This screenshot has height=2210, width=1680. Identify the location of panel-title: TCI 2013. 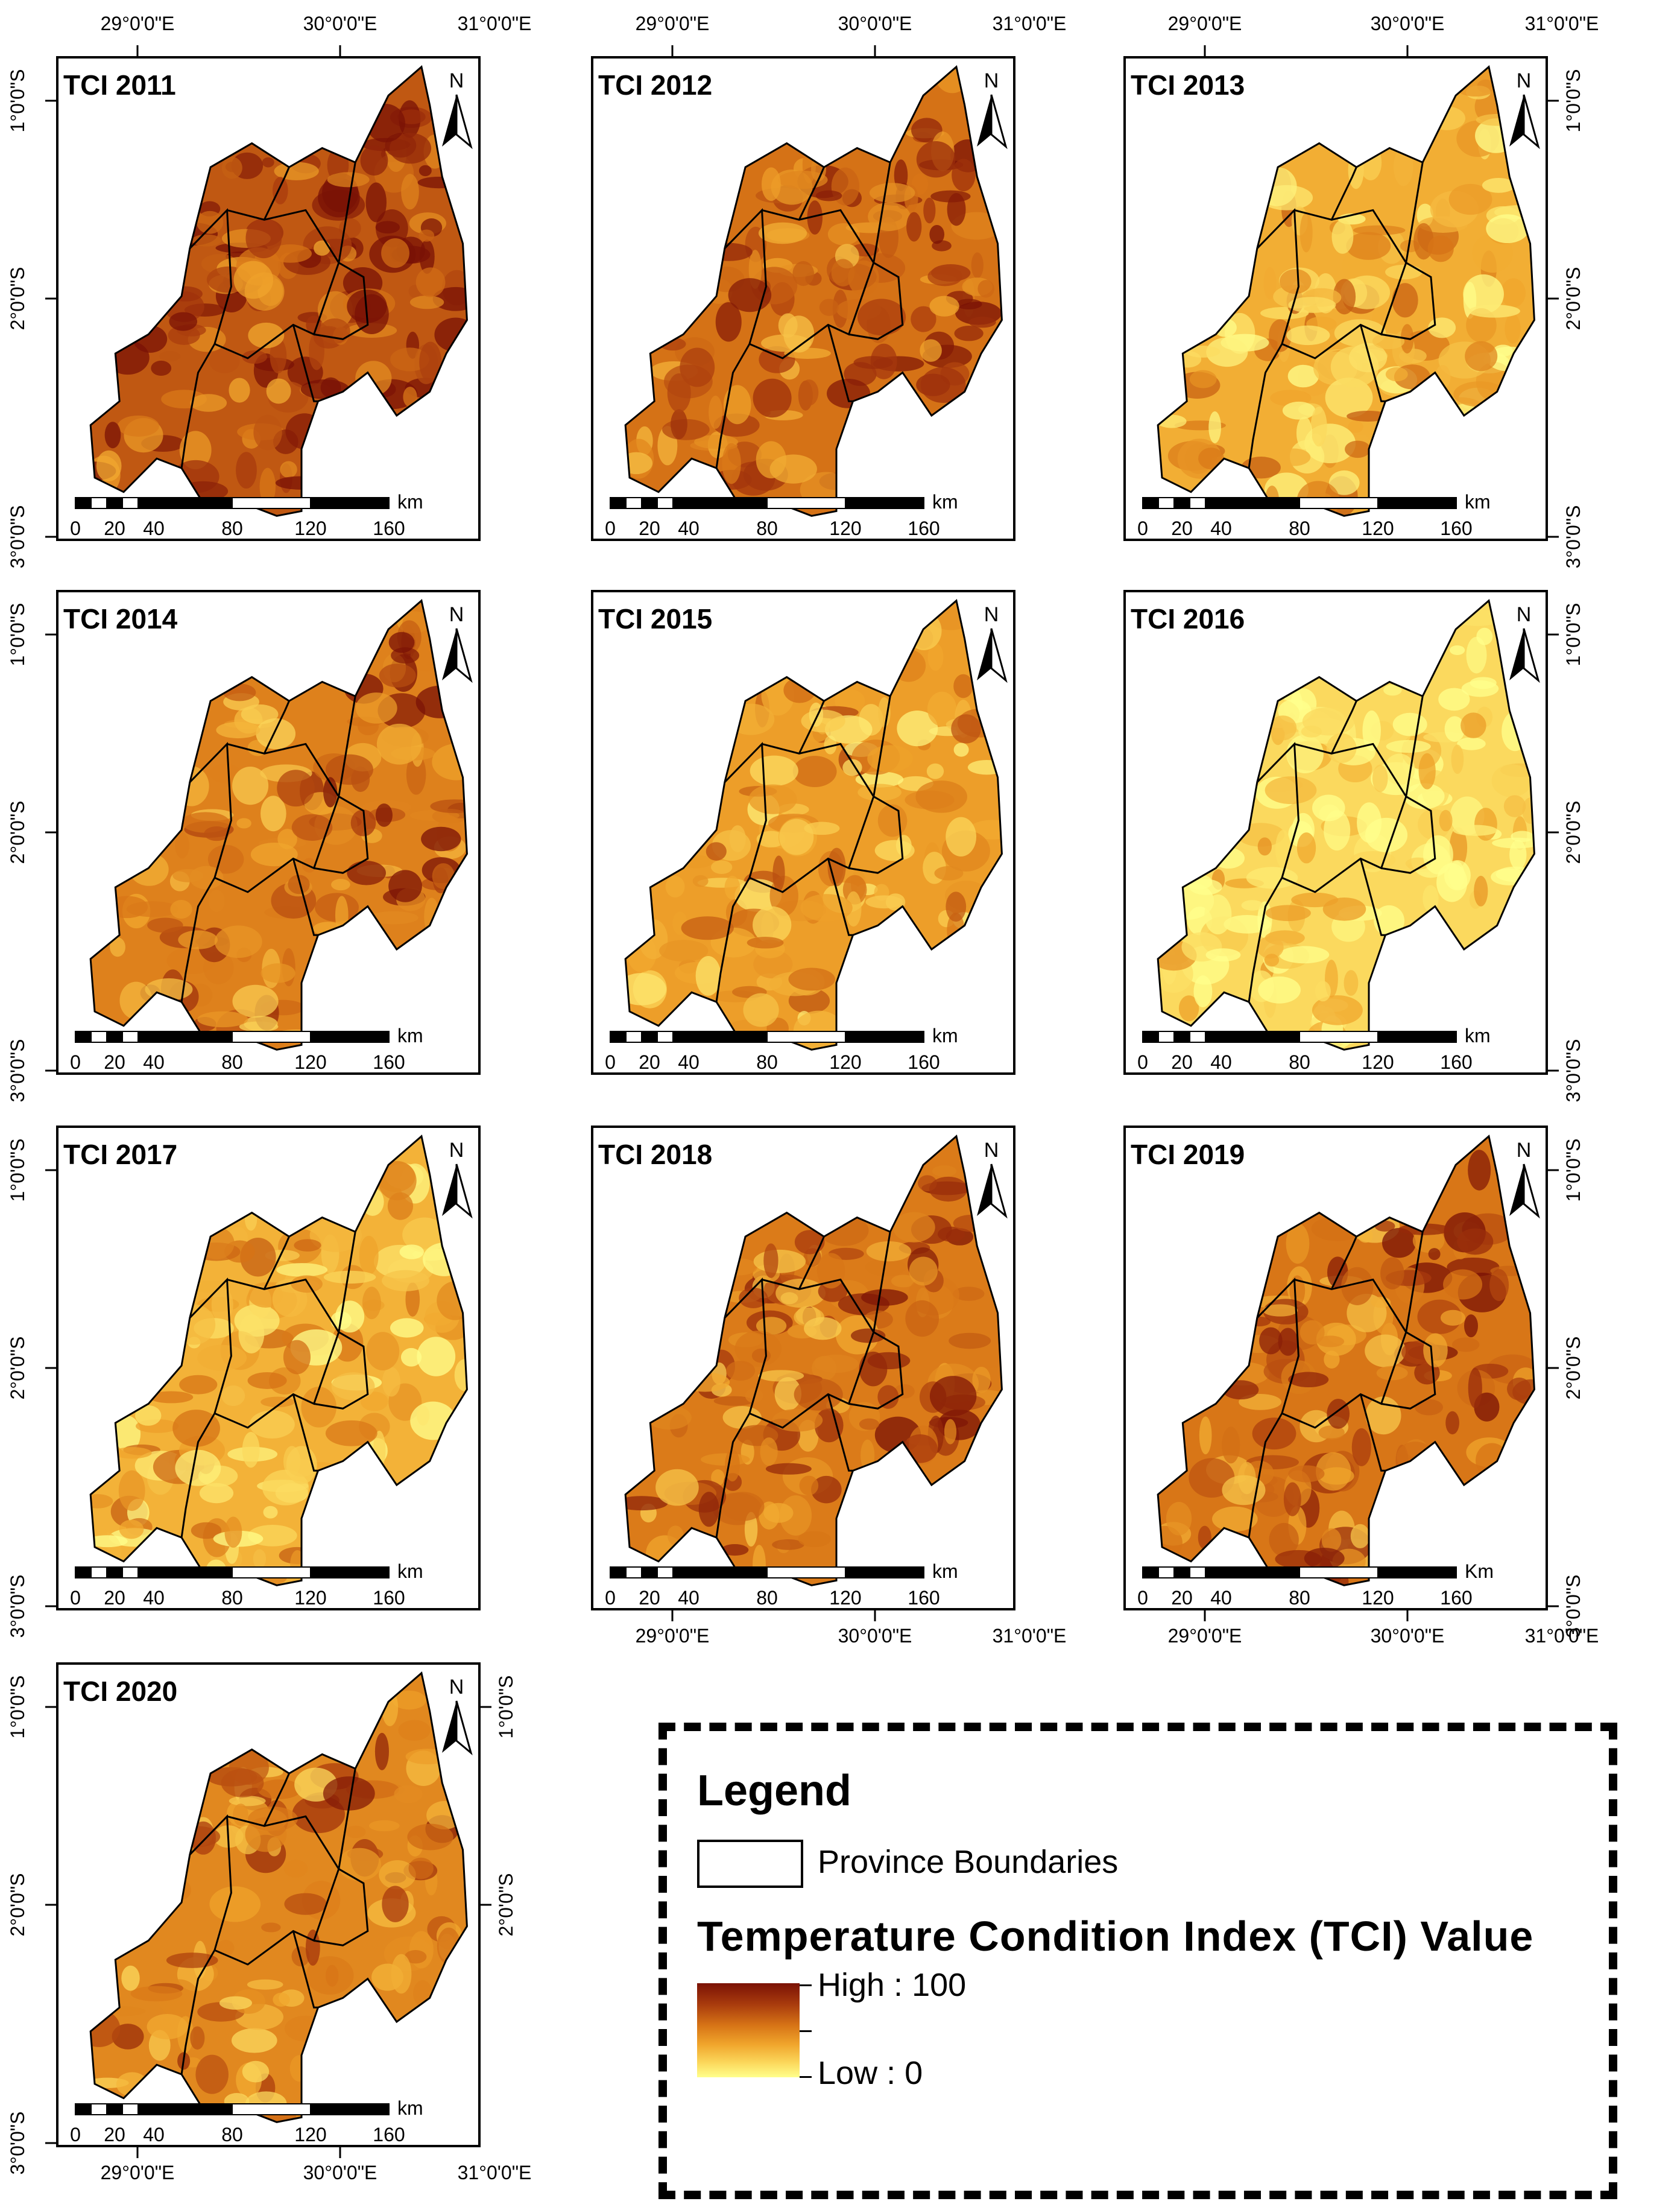
(1188, 85).